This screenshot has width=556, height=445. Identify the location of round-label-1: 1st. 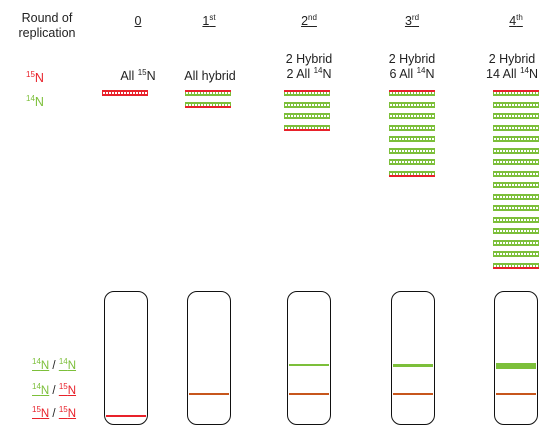
(209, 20).